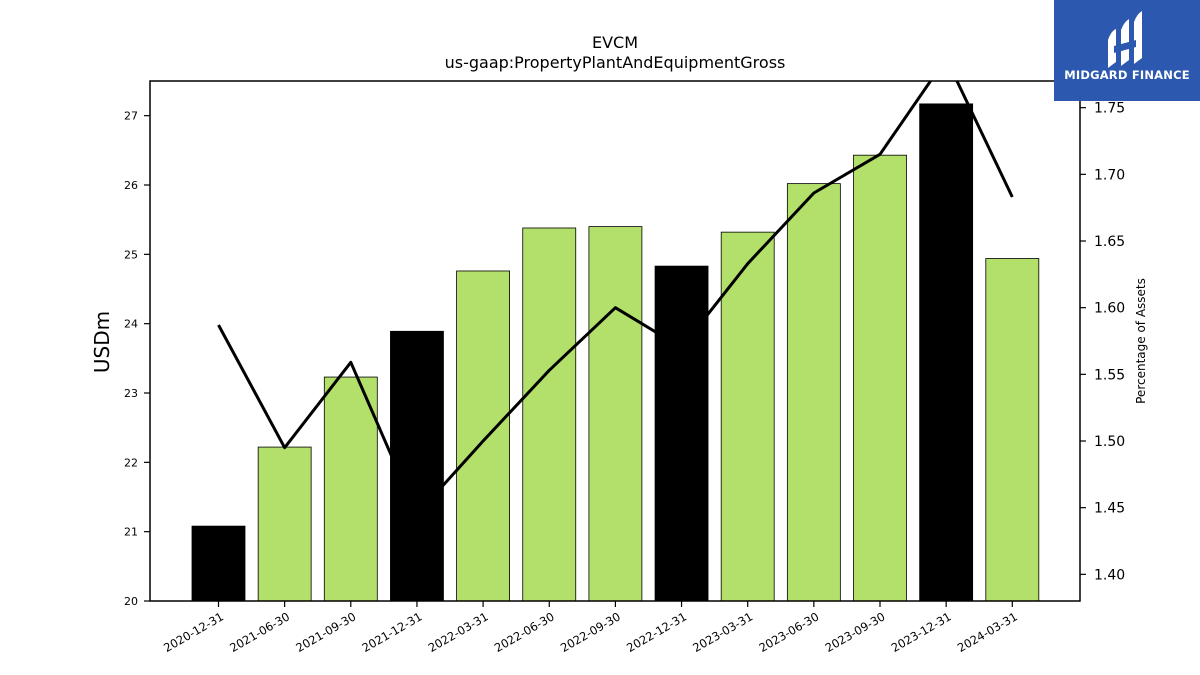 This screenshot has height=675, width=1200. What do you see at coordinates (131, 462) in the screenshot?
I see `y-tick-label: 22` at bounding box center [131, 462].